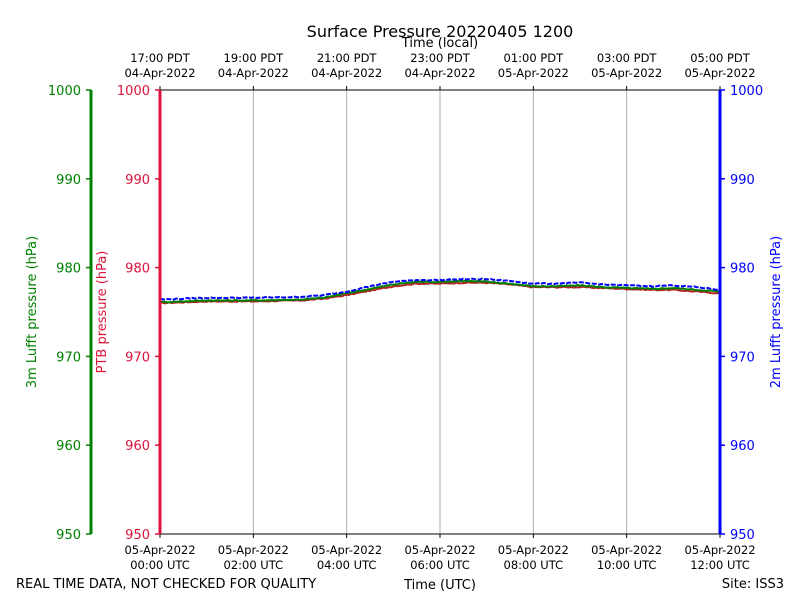 This screenshot has width=800, height=600. Describe the element at coordinates (627, 565) in the screenshot. I see `x-tick-label-bottom-time: 10:00 UTC` at that location.